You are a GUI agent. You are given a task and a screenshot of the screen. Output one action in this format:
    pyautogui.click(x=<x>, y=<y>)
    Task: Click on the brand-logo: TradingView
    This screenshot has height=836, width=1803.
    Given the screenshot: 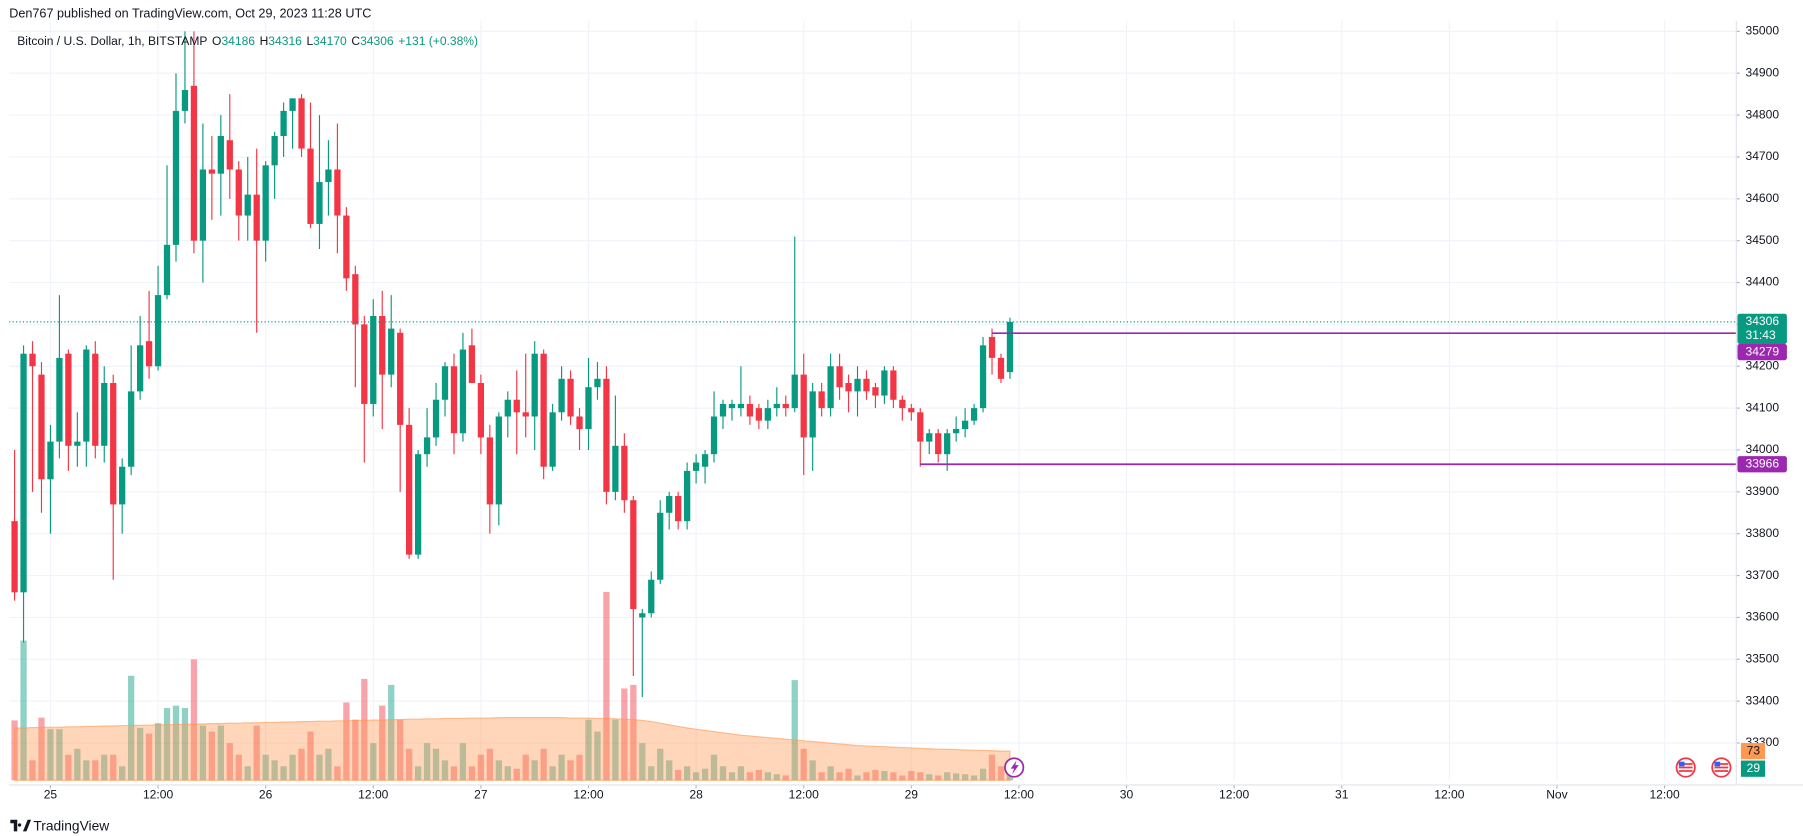 What is the action you would take?
    pyautogui.click(x=60, y=825)
    